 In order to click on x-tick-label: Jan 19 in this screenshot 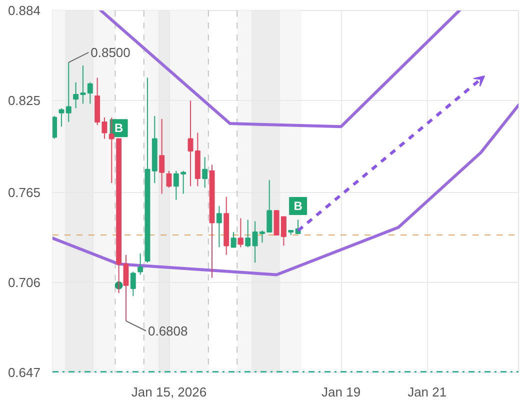, I will do `click(341, 392)`.